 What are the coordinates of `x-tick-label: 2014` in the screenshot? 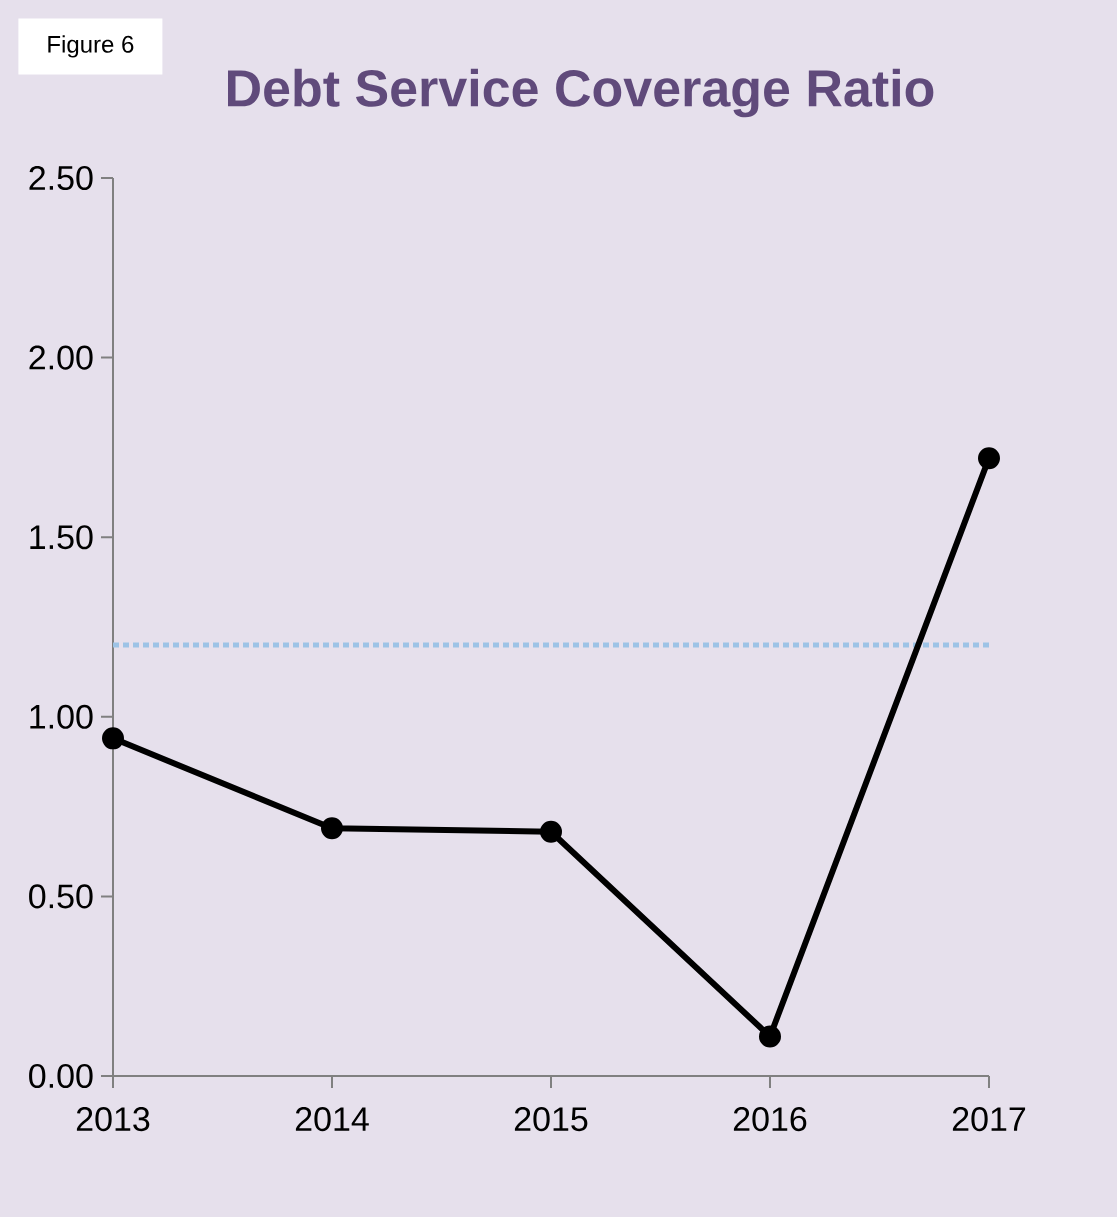 It's located at (332, 1119).